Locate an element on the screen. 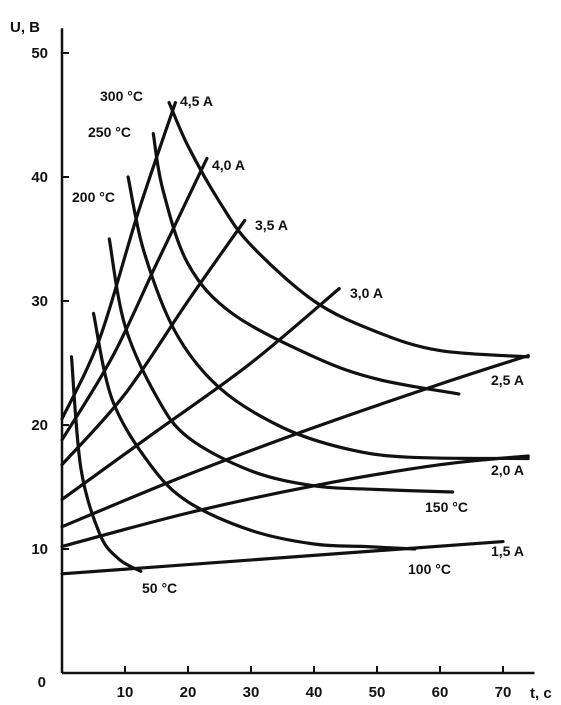 Image resolution: width=561 pixels, height=705 pixels. series-label-3-5-A: 3,5 A is located at coordinates (271, 225).